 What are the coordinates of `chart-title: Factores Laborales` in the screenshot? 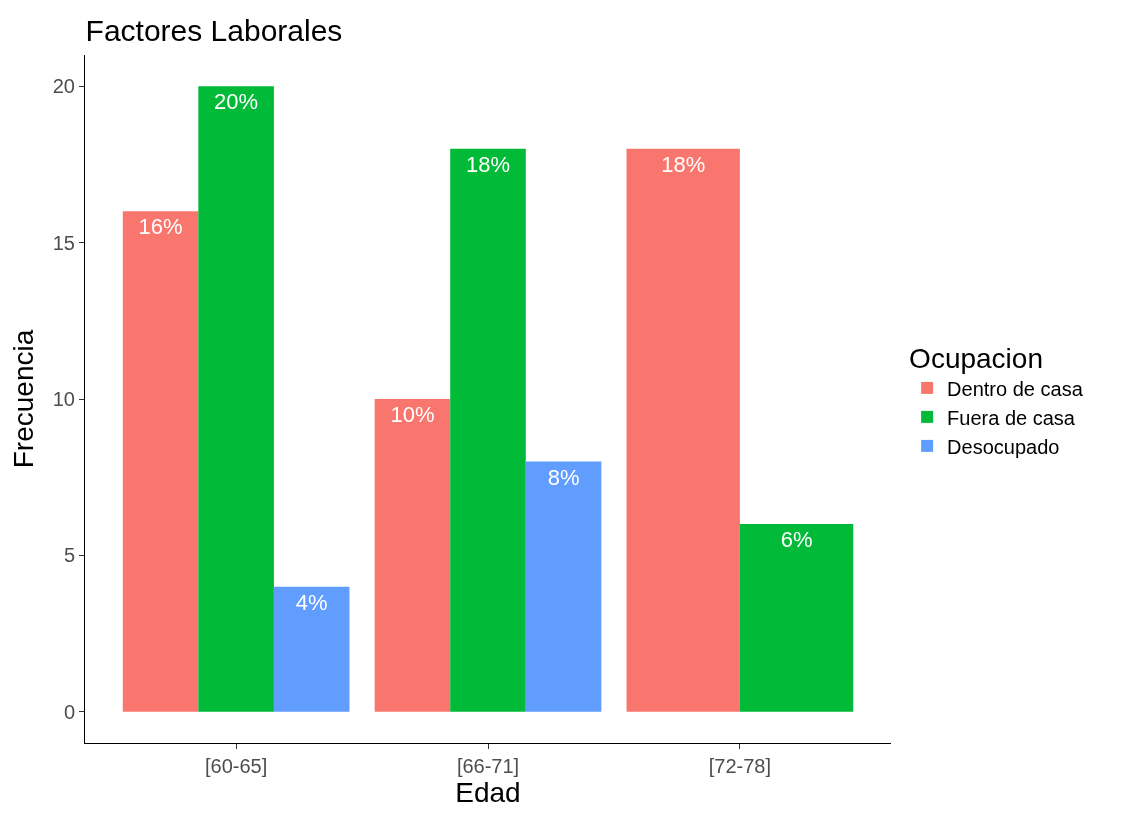 It's located at (214, 31).